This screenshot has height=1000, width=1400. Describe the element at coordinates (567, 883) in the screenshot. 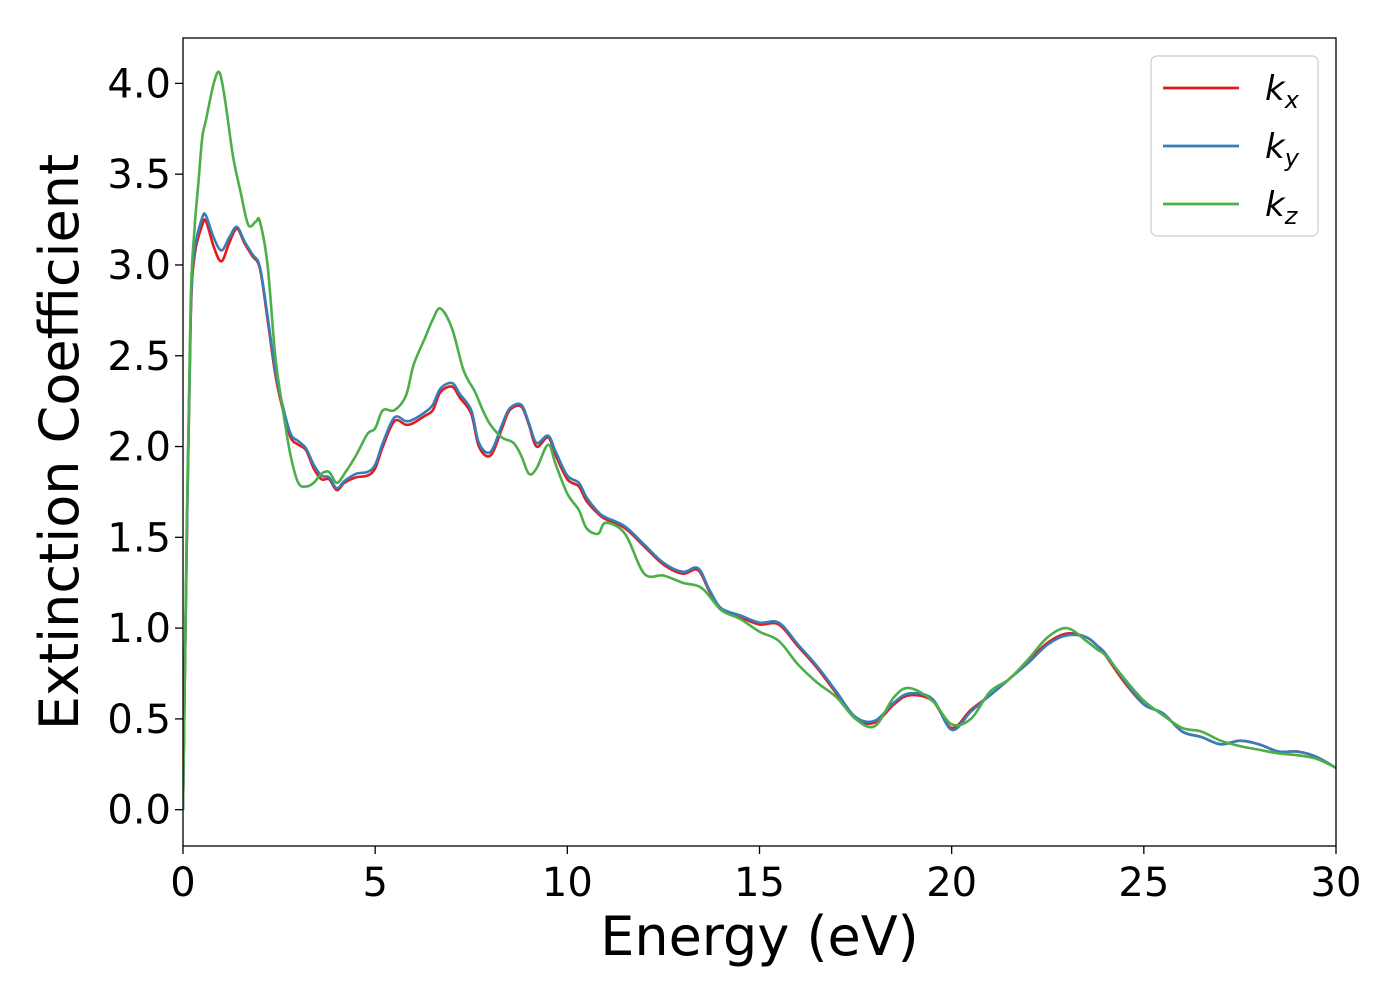

I see `x-tick-label: 10` at that location.